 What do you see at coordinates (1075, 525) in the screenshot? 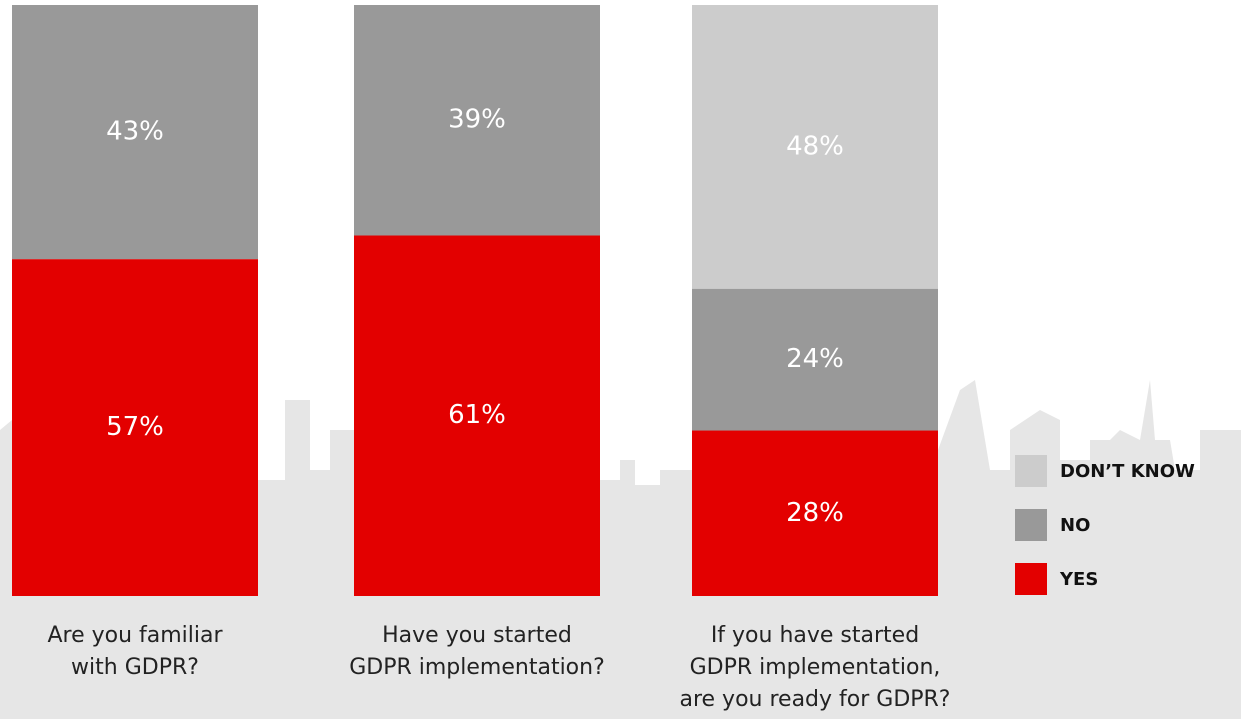
I see `legend-label: NO` at bounding box center [1075, 525].